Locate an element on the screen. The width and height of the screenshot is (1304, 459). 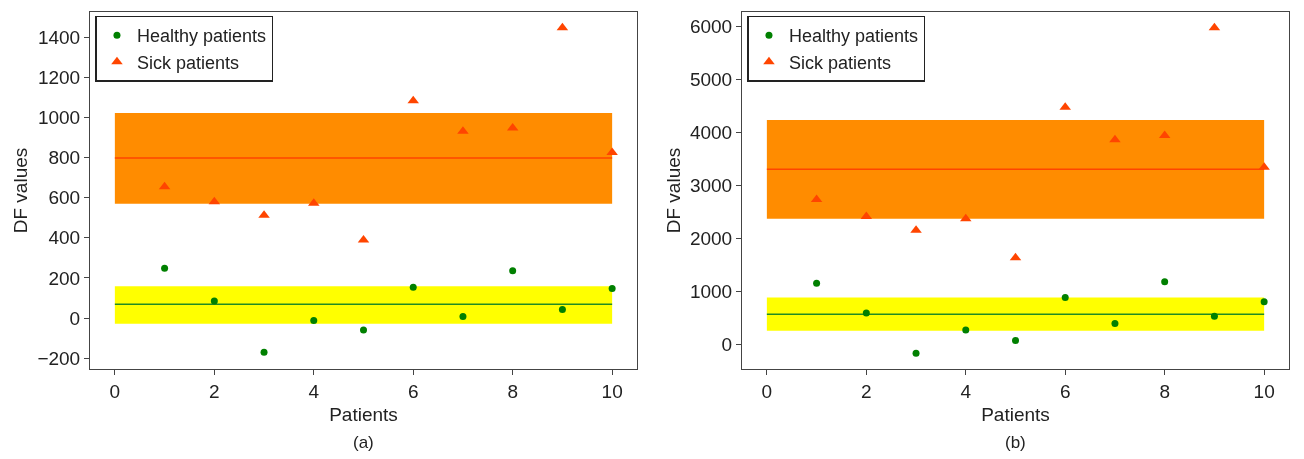
y-tick-label: 6000 is located at coordinates (711, 27).